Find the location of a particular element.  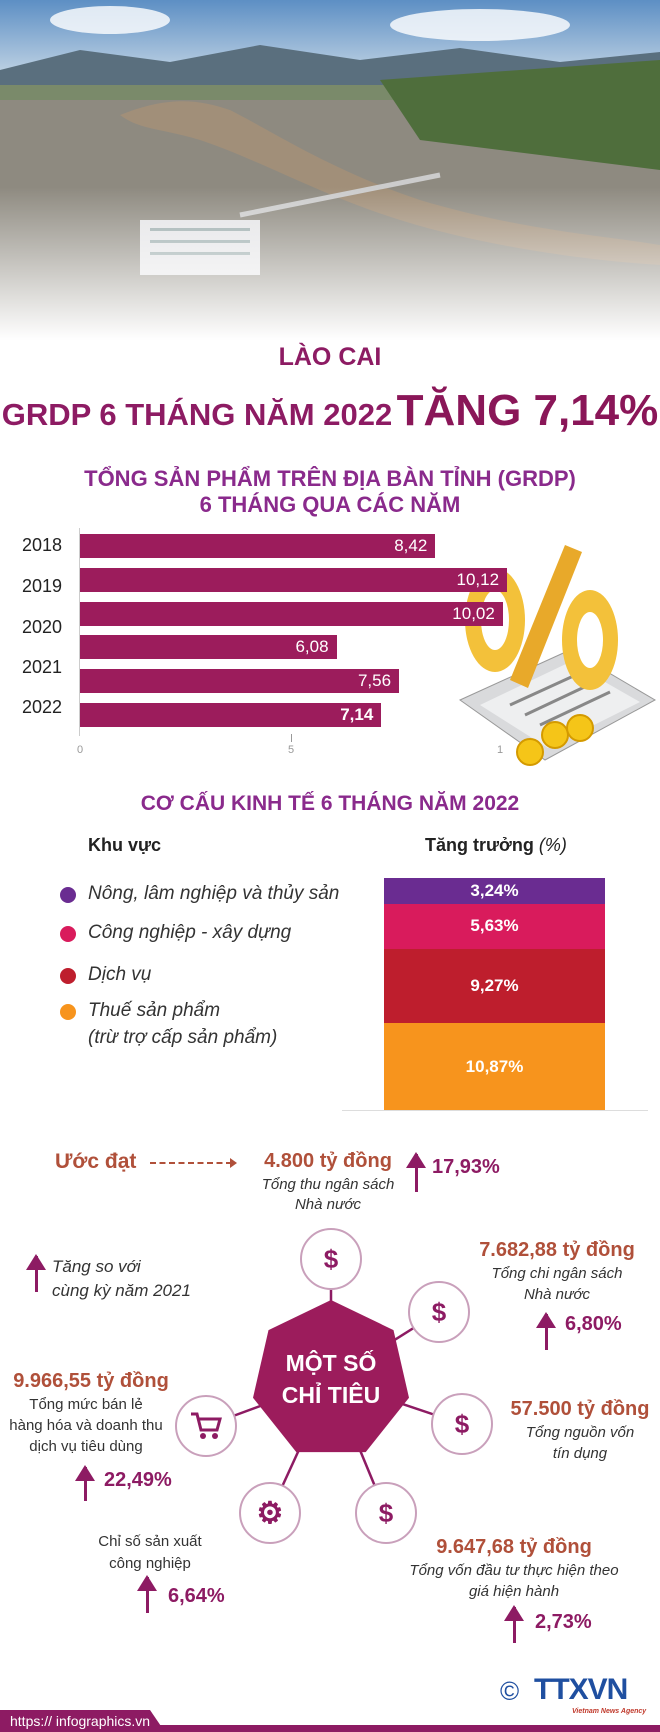

spending-label-1: Tổng chi ngân sách is located at coordinates (557, 1273).